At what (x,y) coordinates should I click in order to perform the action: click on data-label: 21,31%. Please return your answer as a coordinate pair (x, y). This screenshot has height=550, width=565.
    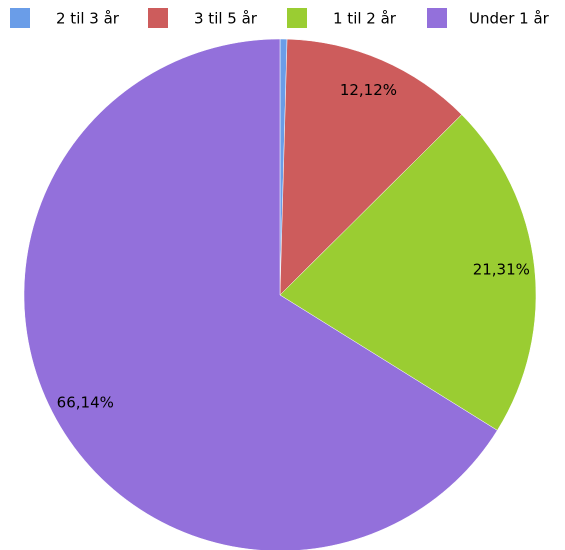
    Looking at the image, I should click on (501, 270).